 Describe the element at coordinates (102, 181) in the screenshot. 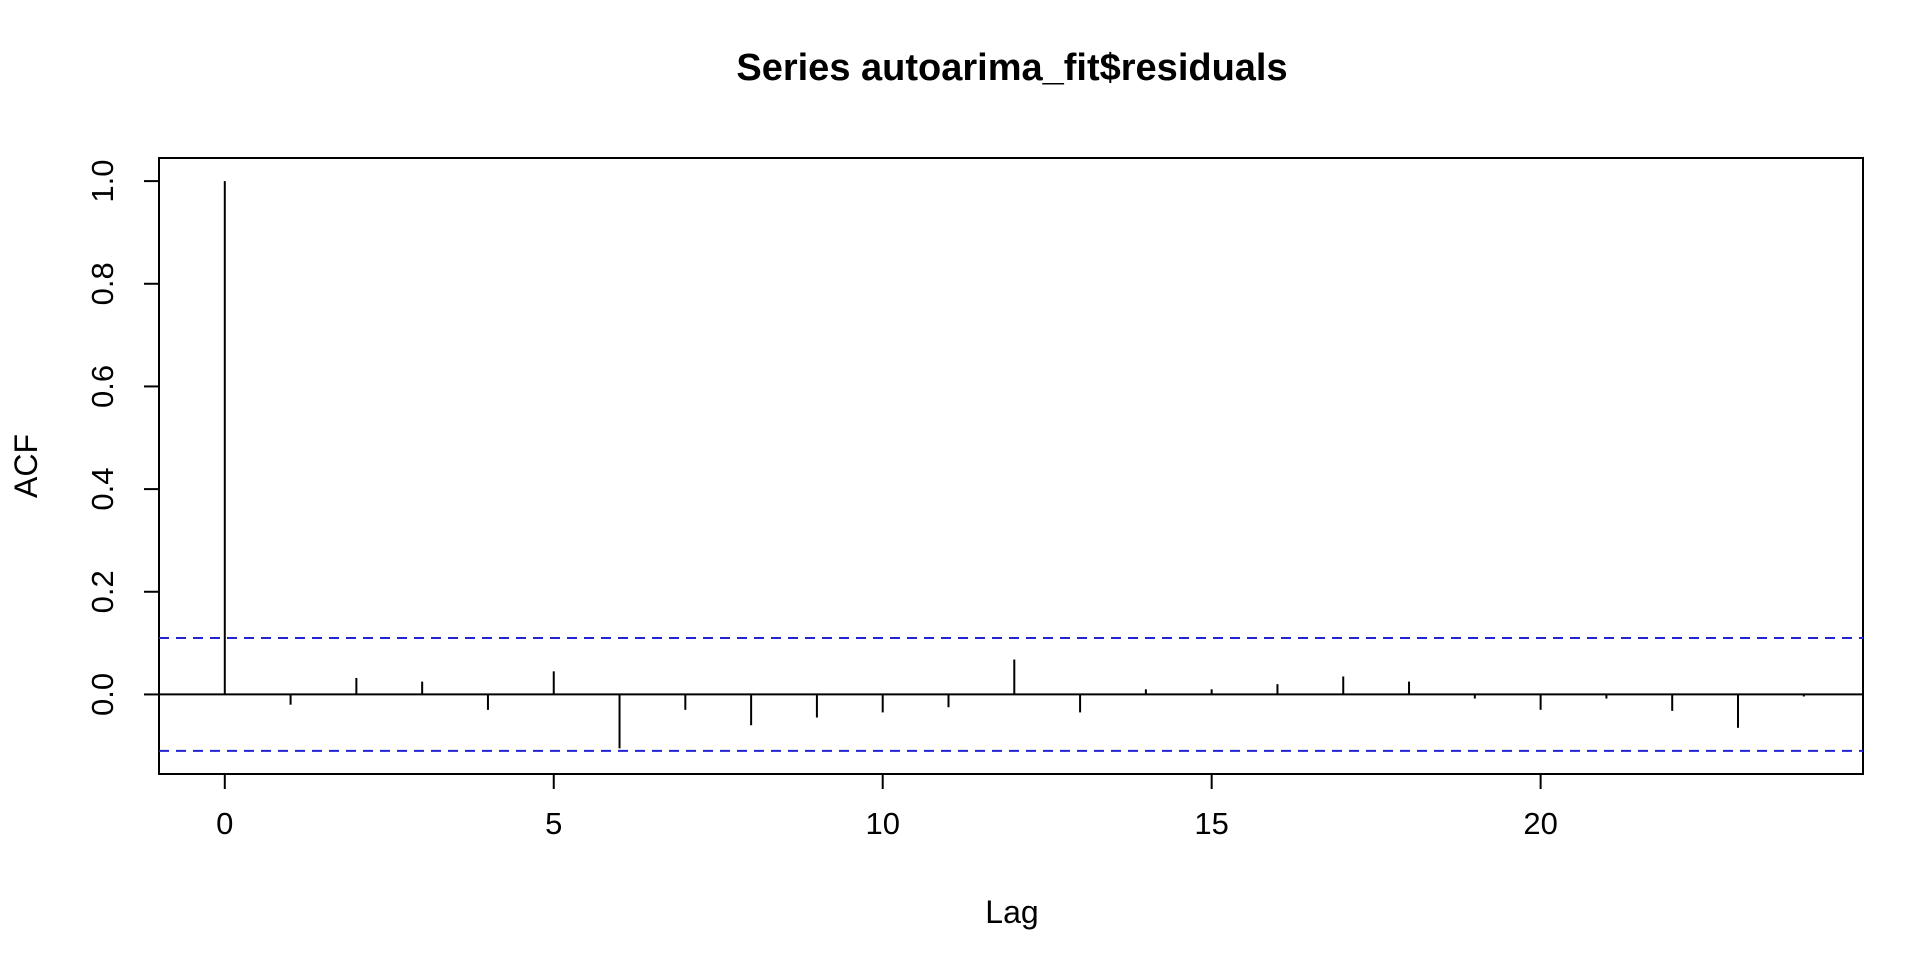

I see `y-tick-label: 1.0` at that location.